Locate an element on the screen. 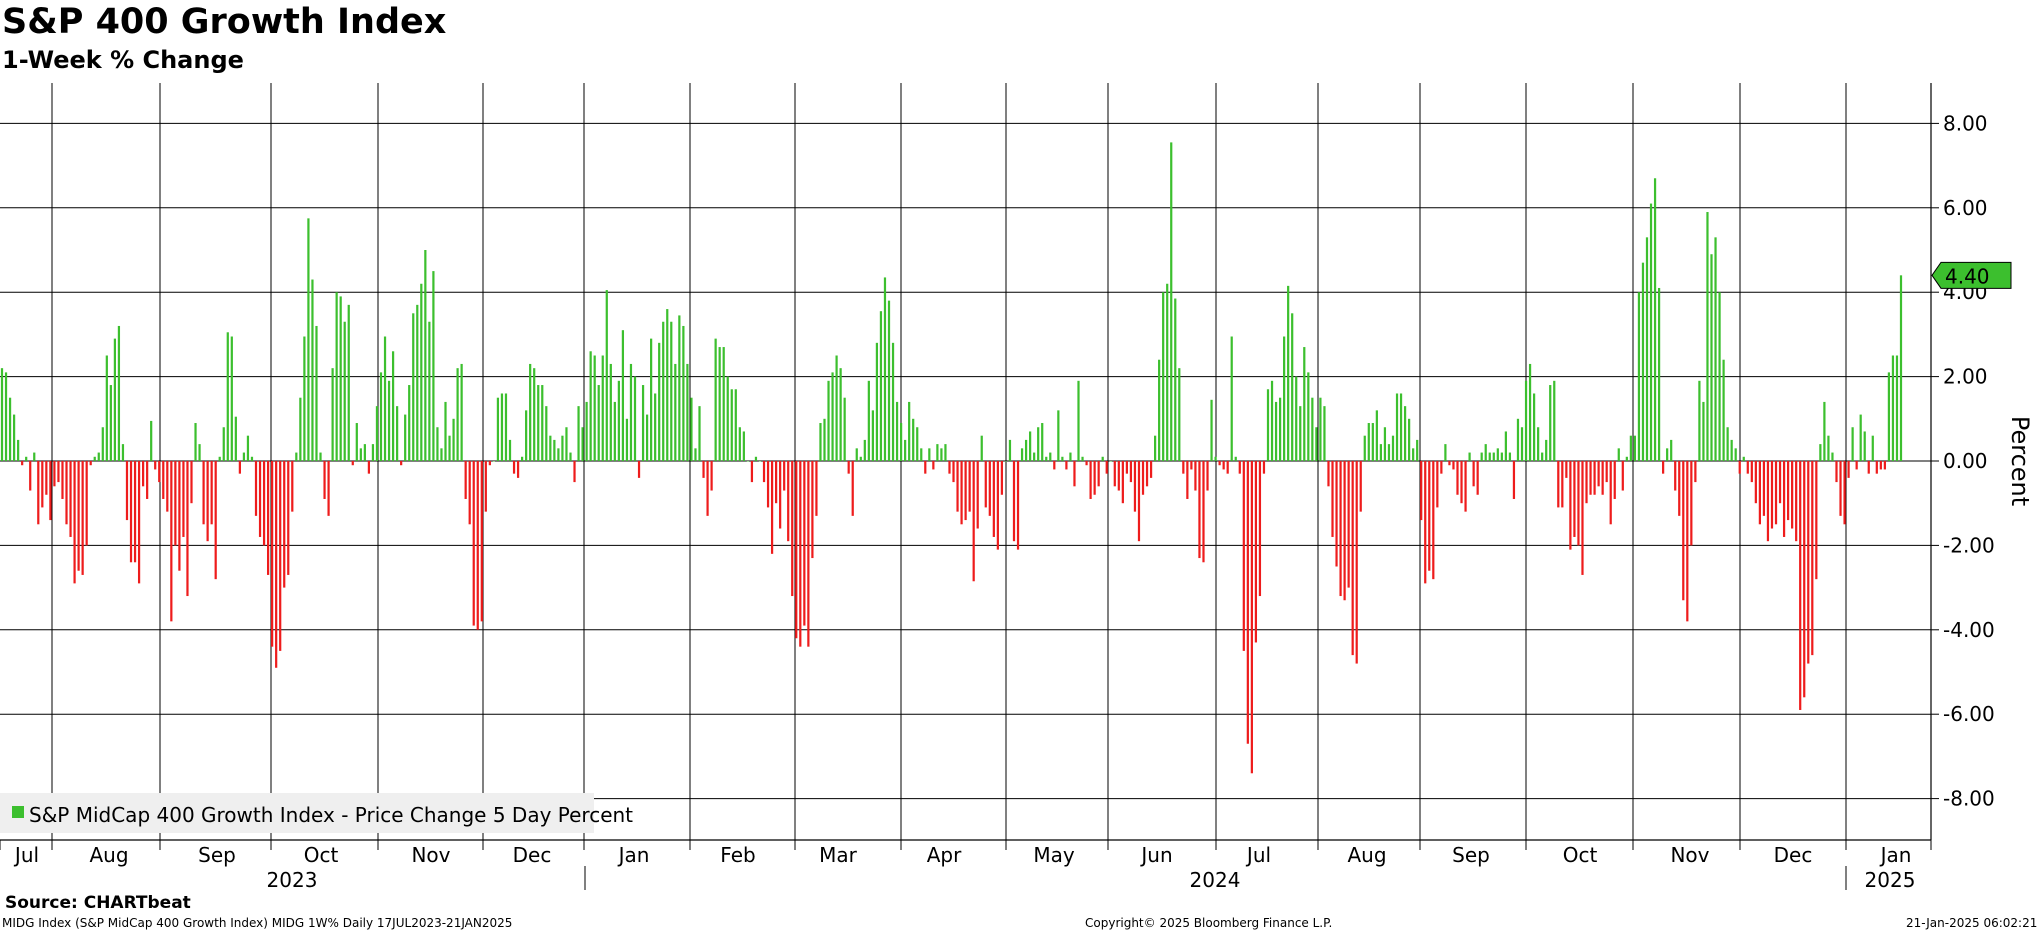 This screenshot has width=2041, height=932. source-label: Source: CHARTbeat is located at coordinates (98, 903).